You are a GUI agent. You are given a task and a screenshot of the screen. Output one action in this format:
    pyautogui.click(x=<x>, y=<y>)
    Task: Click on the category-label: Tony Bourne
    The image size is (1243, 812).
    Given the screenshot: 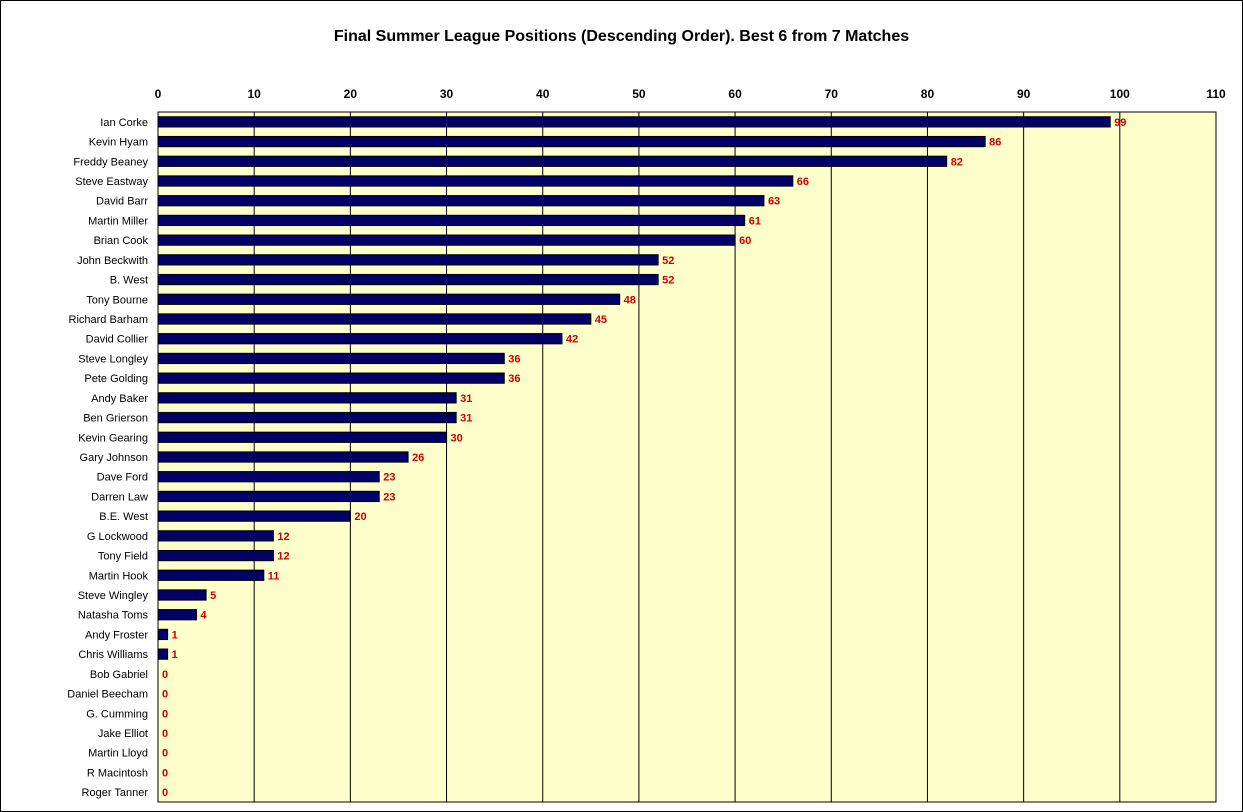 What is the action you would take?
    pyautogui.click(x=117, y=300)
    